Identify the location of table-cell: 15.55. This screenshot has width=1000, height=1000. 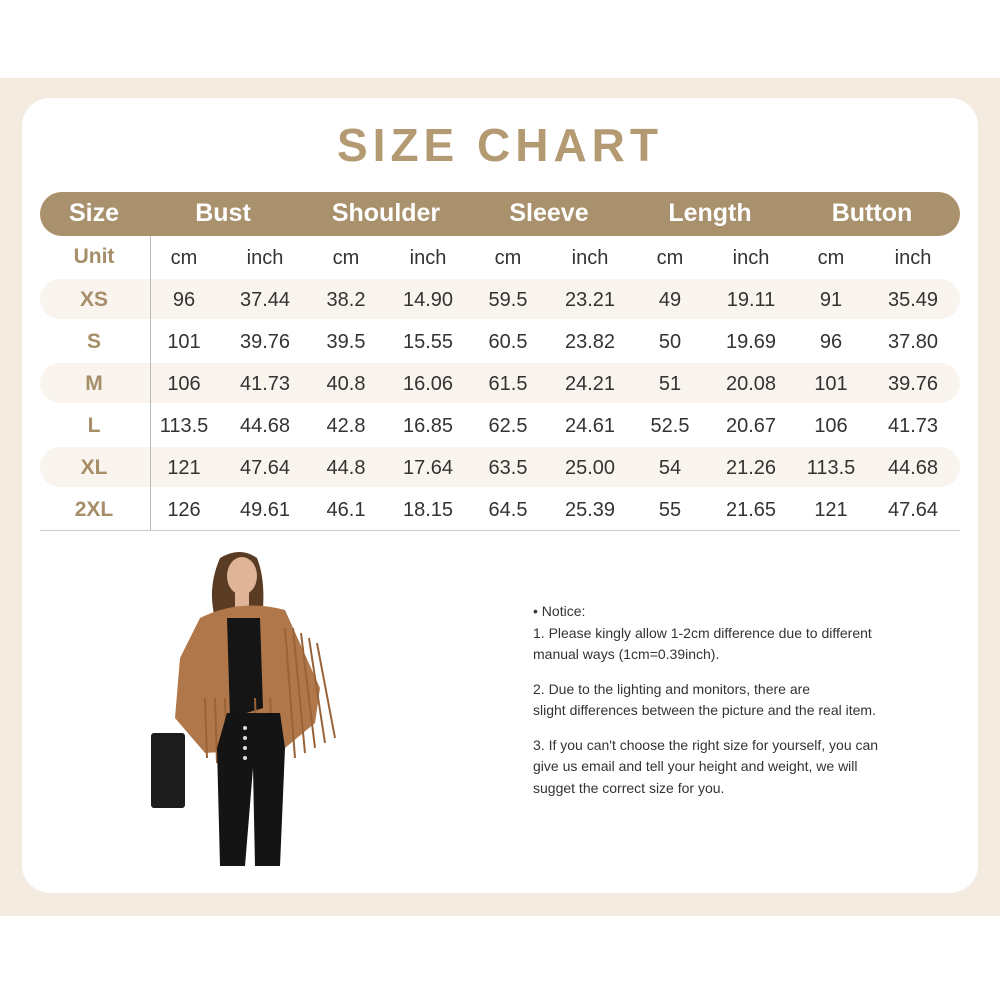
(428, 342).